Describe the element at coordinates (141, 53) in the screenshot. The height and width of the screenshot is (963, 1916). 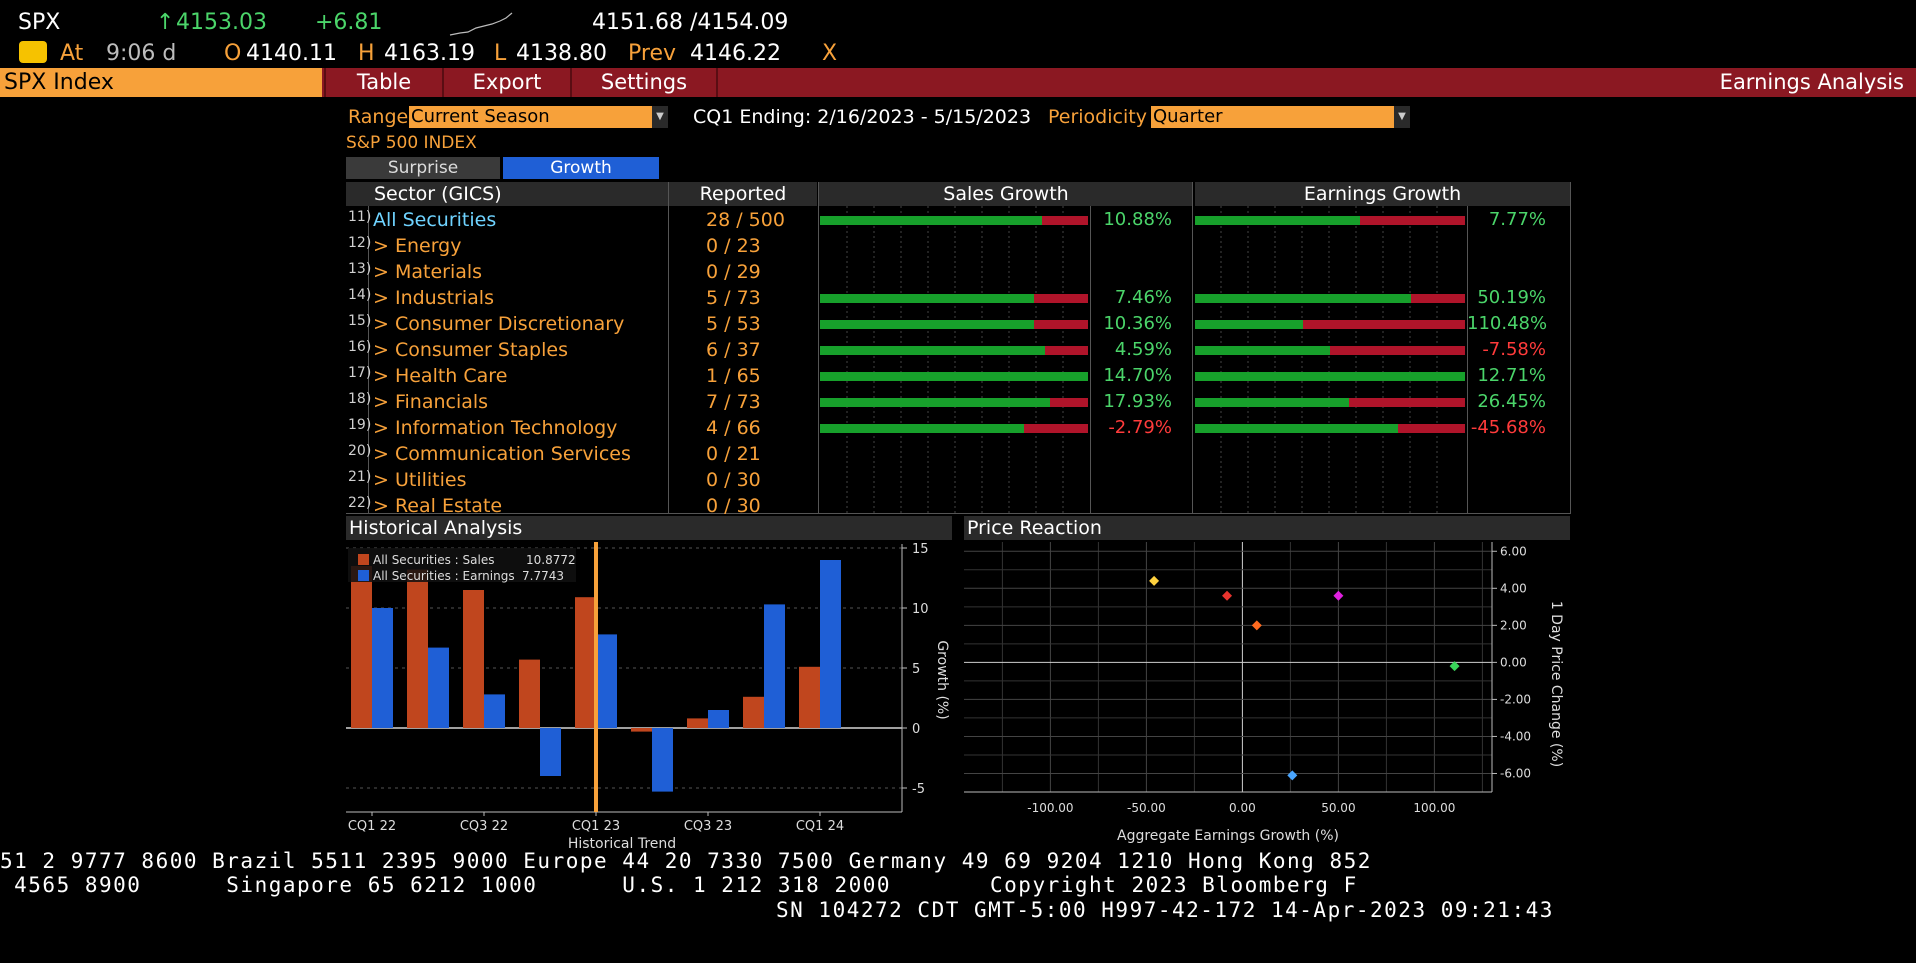
I see `quote-time: 9:06 d` at that location.